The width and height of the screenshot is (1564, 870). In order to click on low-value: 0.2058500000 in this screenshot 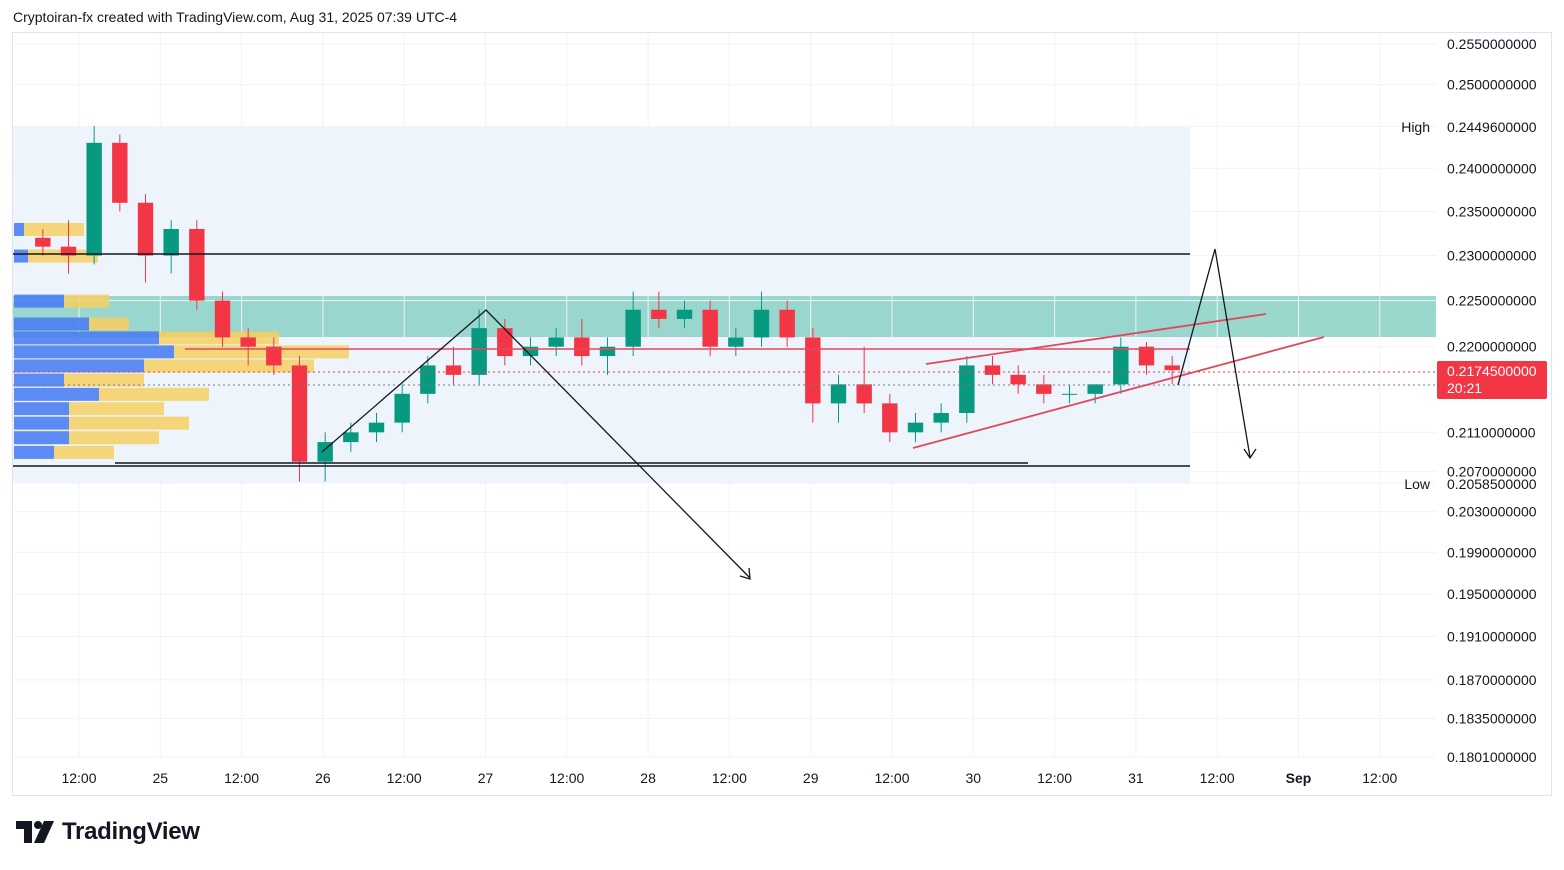, I will do `click(1492, 484)`.